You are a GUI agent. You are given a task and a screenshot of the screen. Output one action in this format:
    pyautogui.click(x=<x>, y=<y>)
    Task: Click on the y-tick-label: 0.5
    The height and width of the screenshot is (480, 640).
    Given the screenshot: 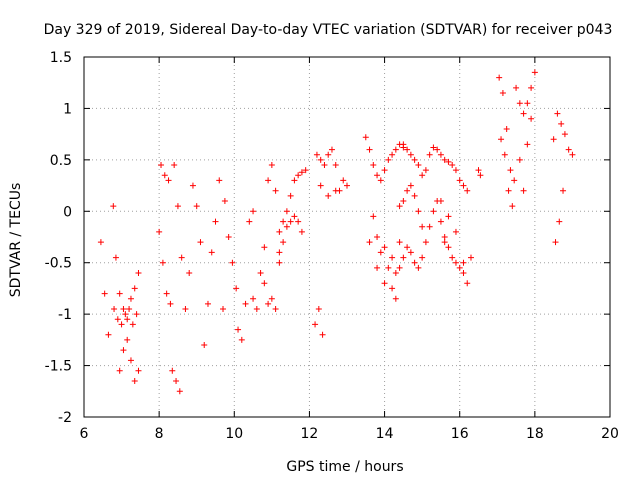 What is the action you would take?
    pyautogui.click(x=61, y=161)
    